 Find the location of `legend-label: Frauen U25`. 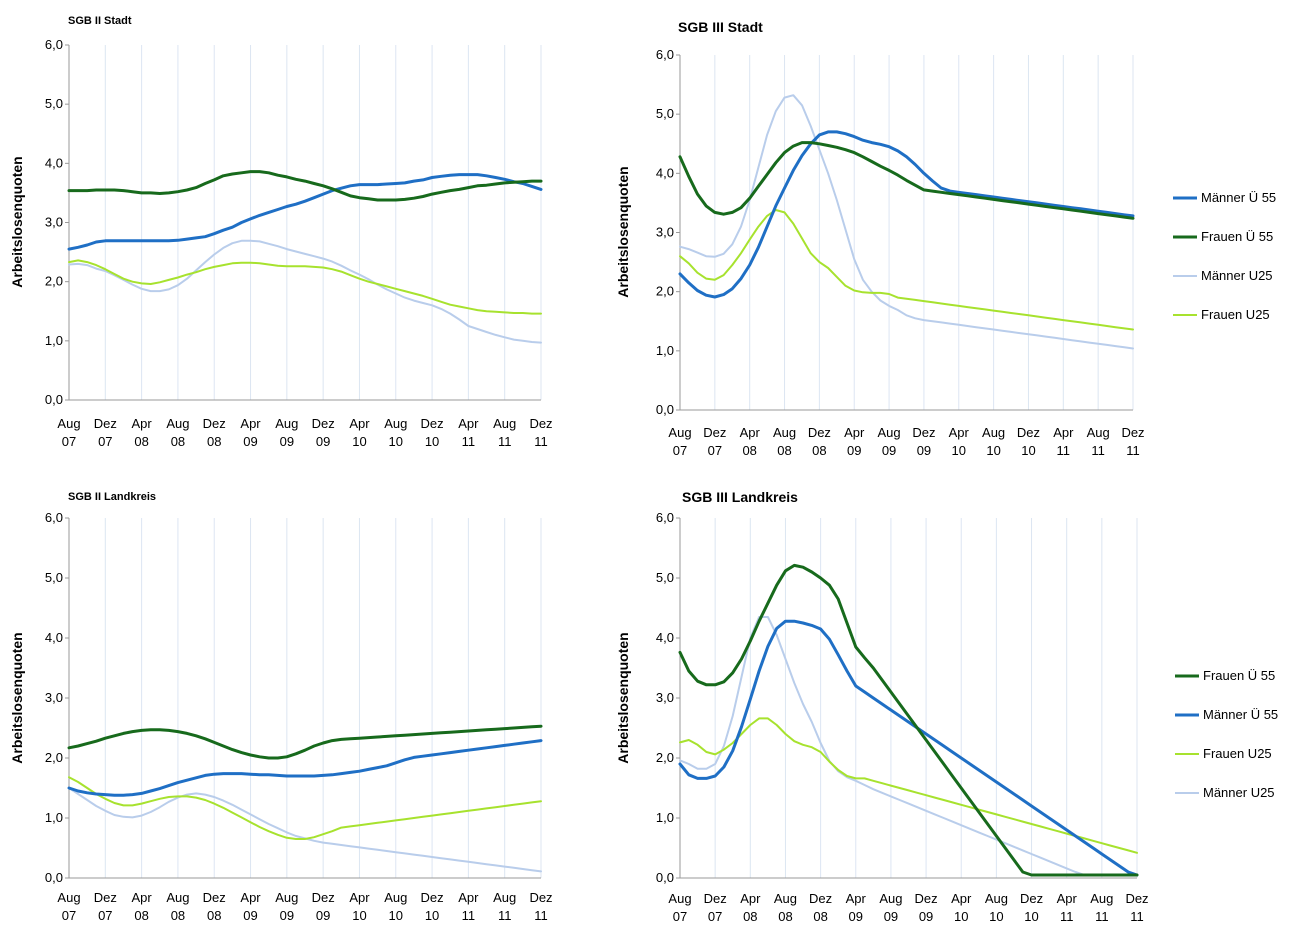

legend-label: Frauen U25 is located at coordinates (1235, 314).